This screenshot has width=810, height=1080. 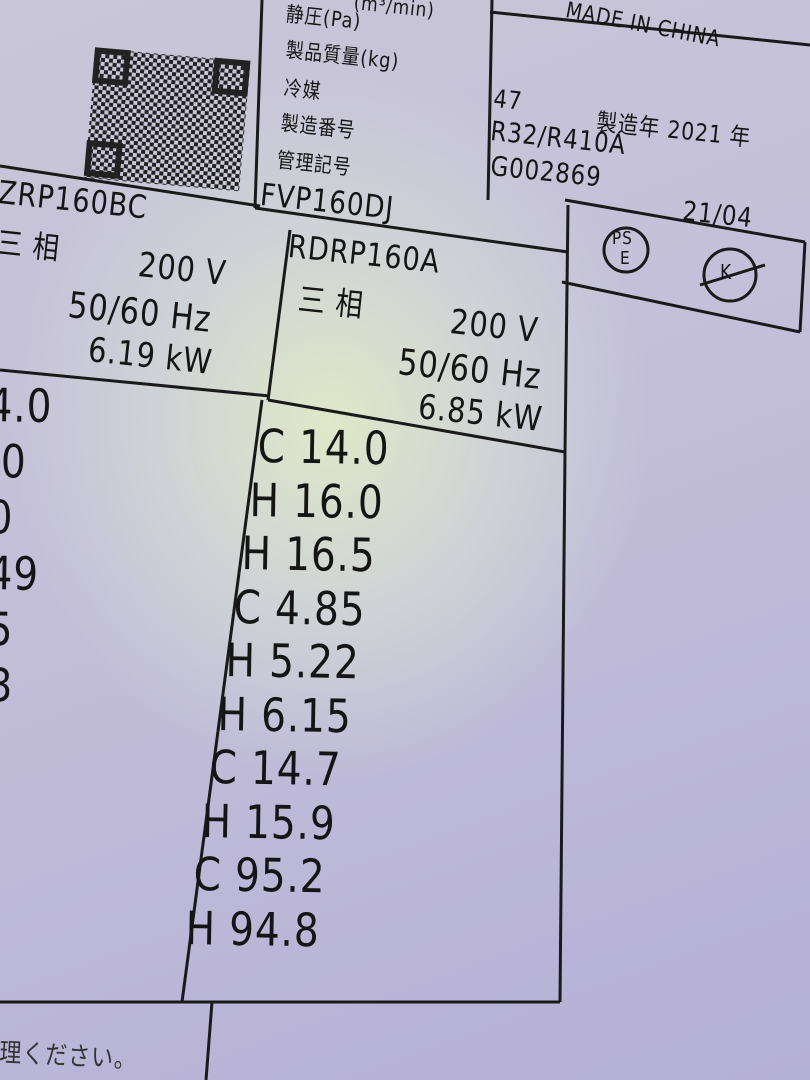 What do you see at coordinates (7, 517) in the screenshot?
I see `unit-value: 0` at bounding box center [7, 517].